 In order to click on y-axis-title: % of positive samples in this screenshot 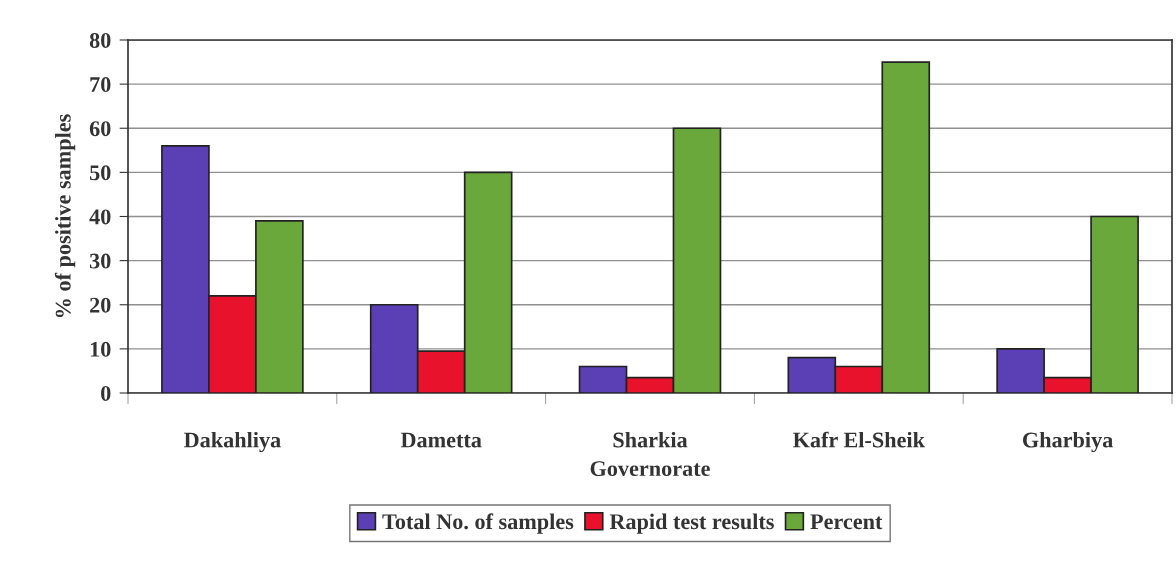, I will do `click(65, 215)`.